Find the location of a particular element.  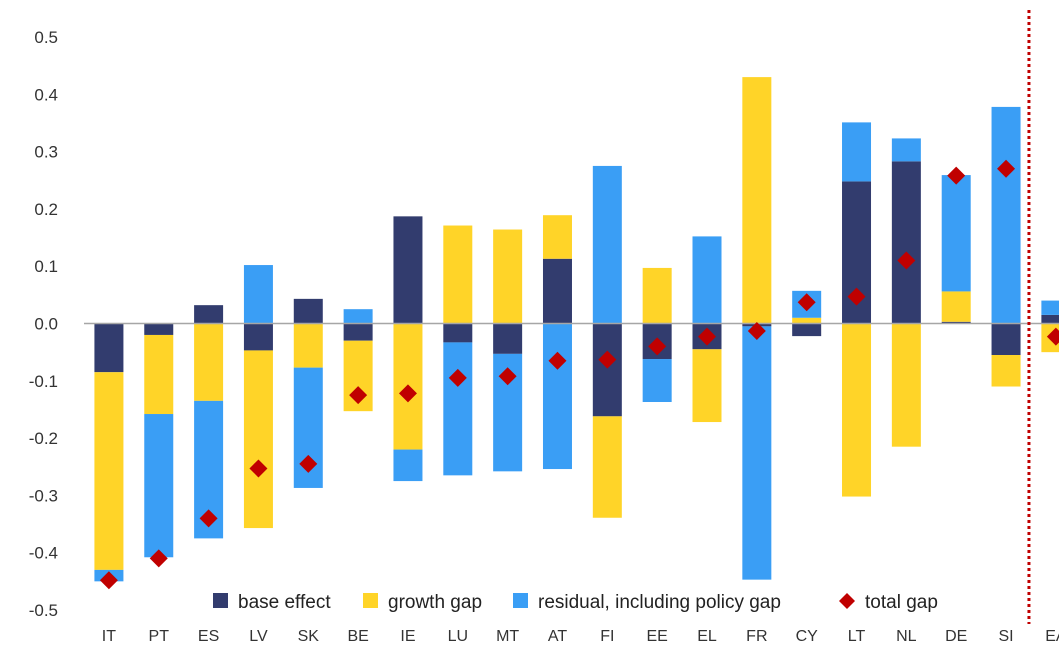

bar-growth-gap-lu is located at coordinates (458, 274).